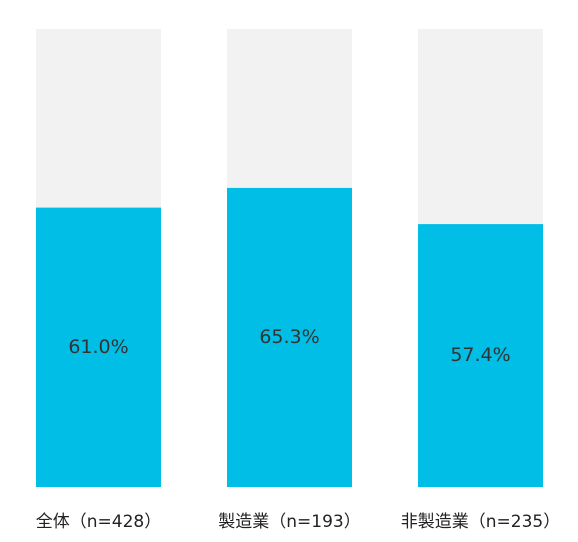  I want to click on value-label: 65.3%, so click(289, 337).